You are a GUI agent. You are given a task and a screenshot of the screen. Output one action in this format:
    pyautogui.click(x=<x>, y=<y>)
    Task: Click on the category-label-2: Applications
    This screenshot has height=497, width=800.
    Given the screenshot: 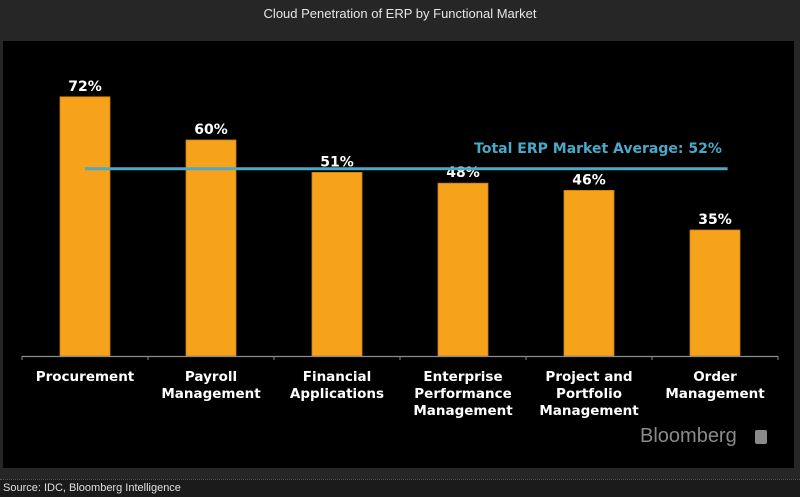 What is the action you would take?
    pyautogui.click(x=337, y=394)
    